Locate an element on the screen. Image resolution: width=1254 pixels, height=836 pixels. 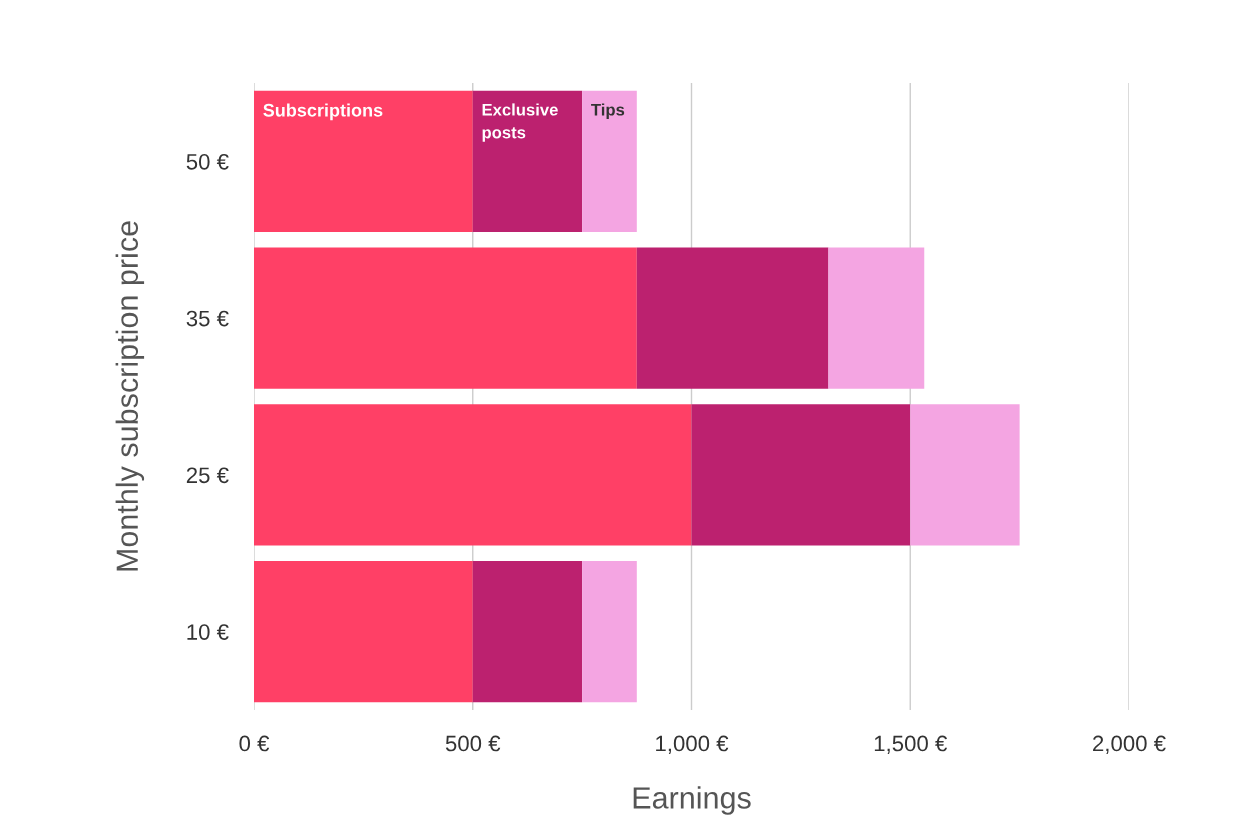
y-axis-title: Monthly subscription price is located at coordinates (130, 396).